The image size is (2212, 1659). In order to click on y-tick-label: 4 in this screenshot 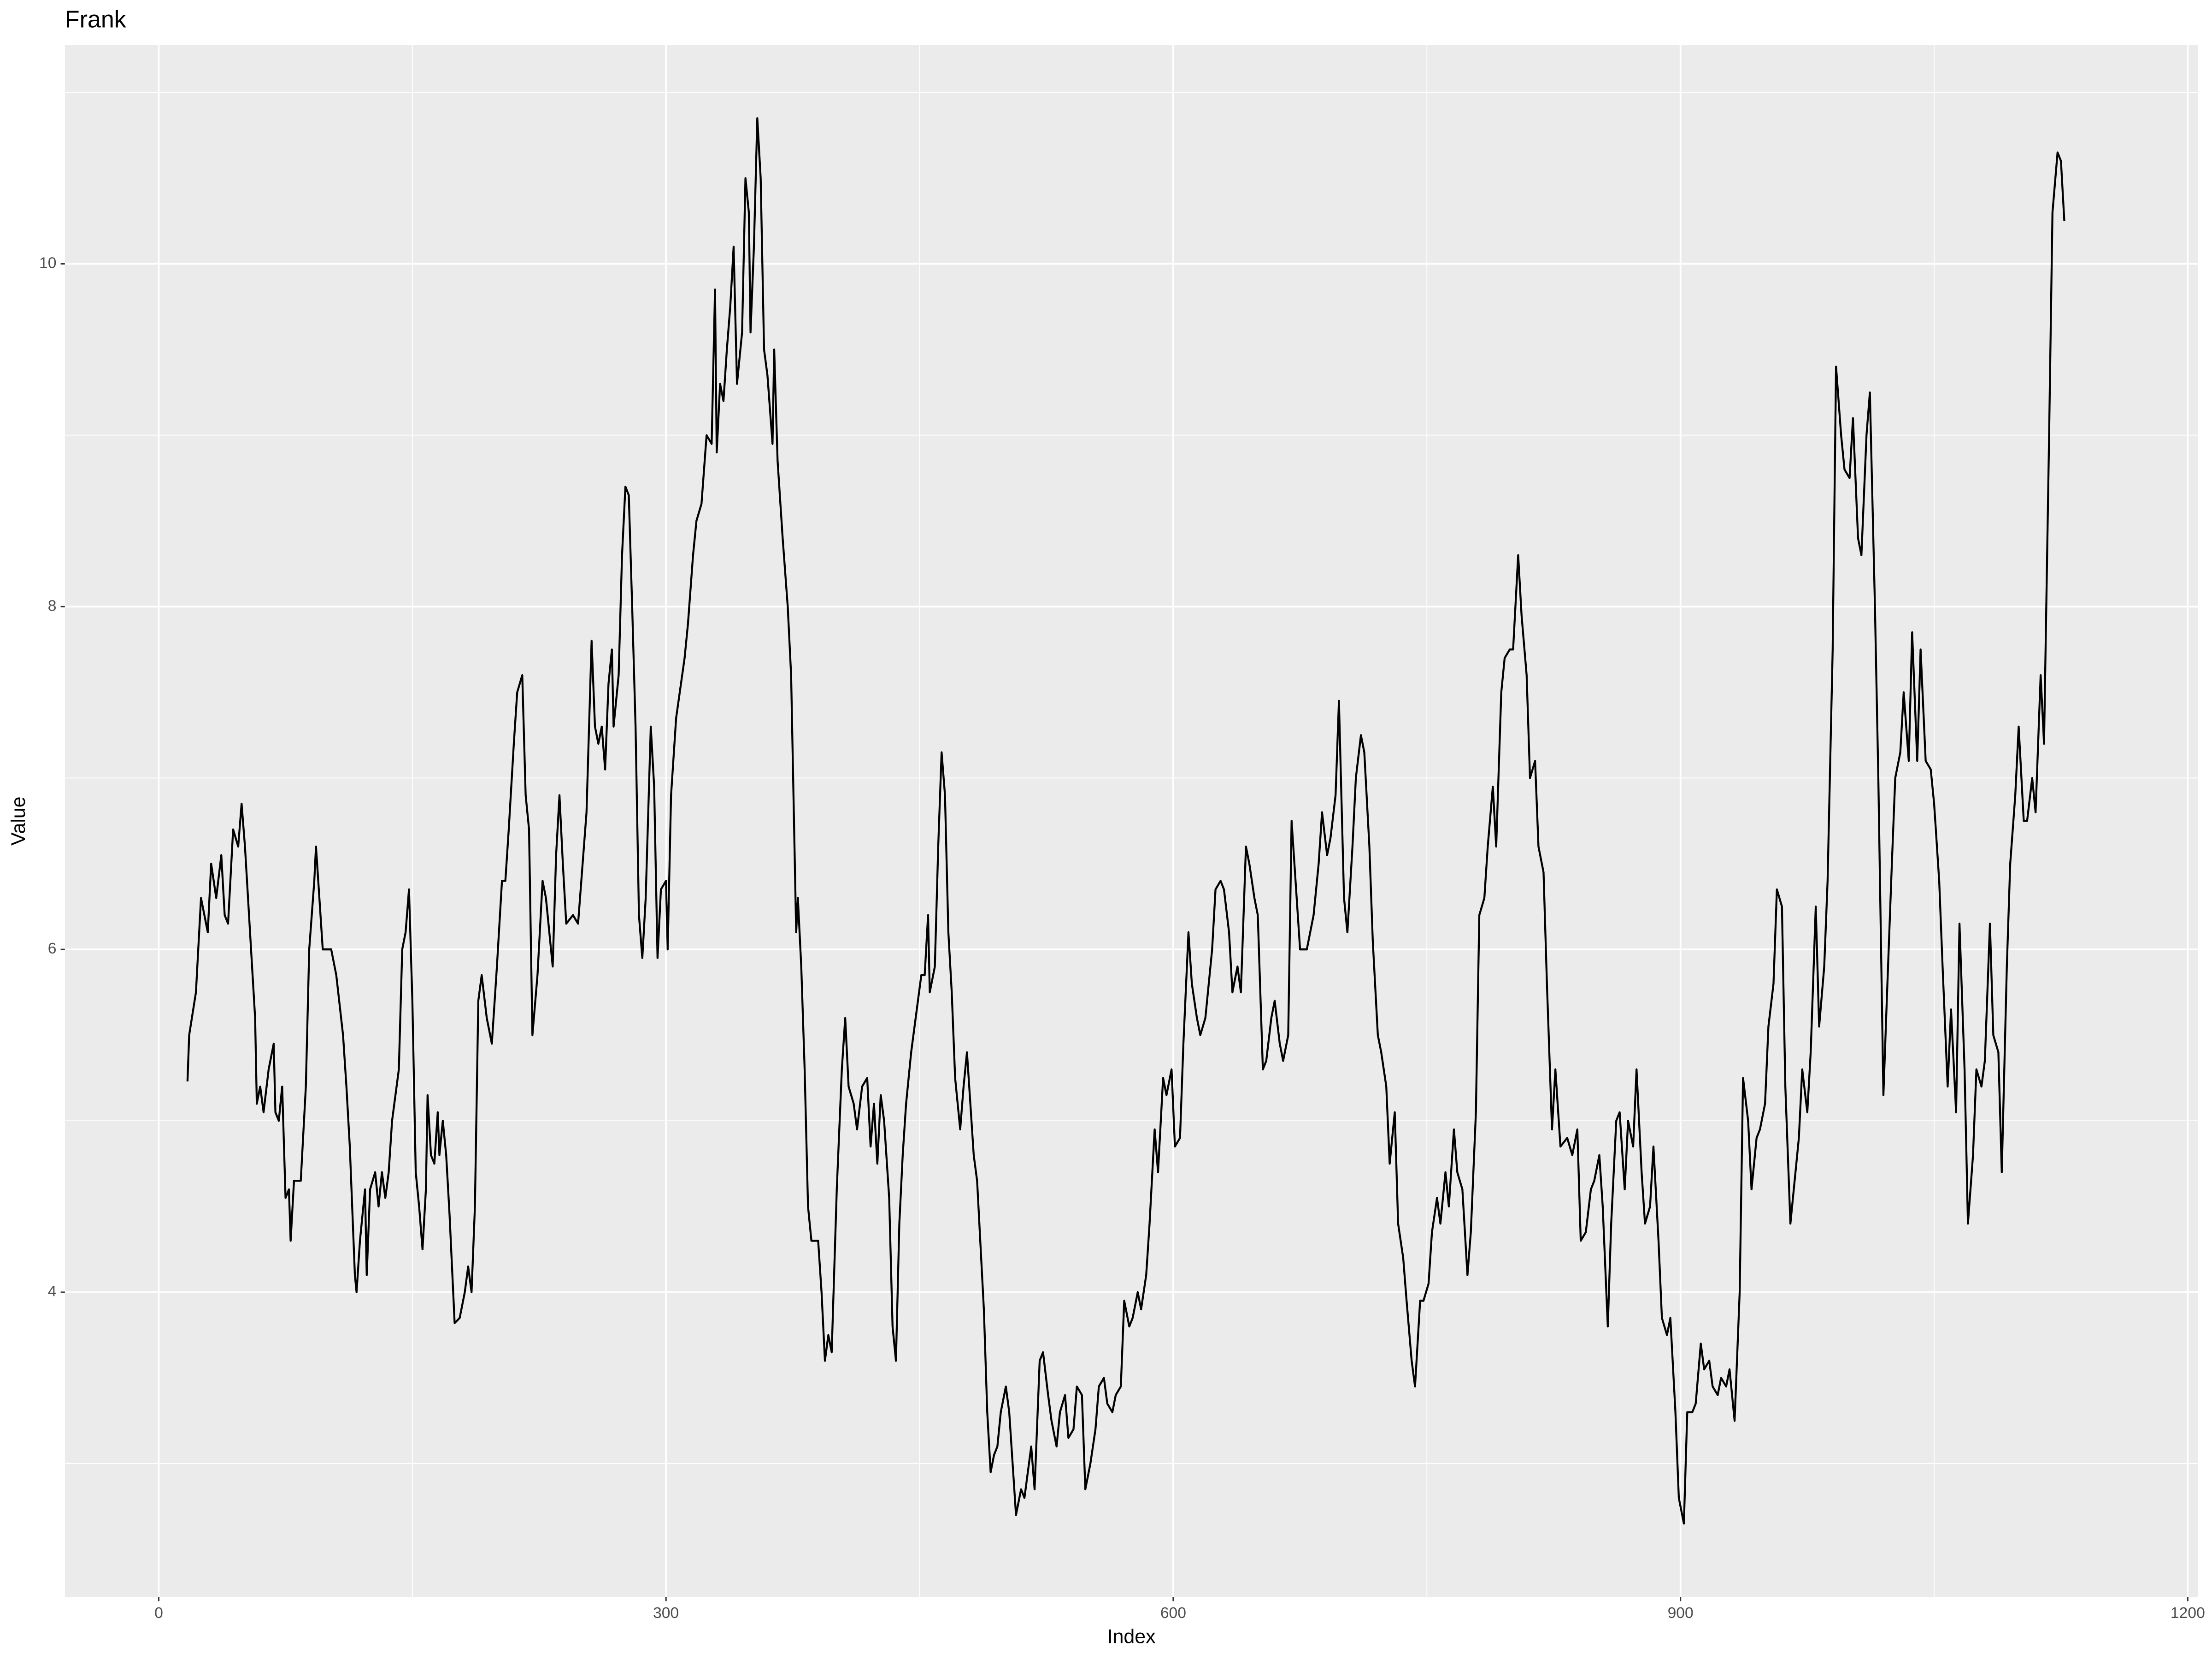, I will do `click(52, 1291)`.